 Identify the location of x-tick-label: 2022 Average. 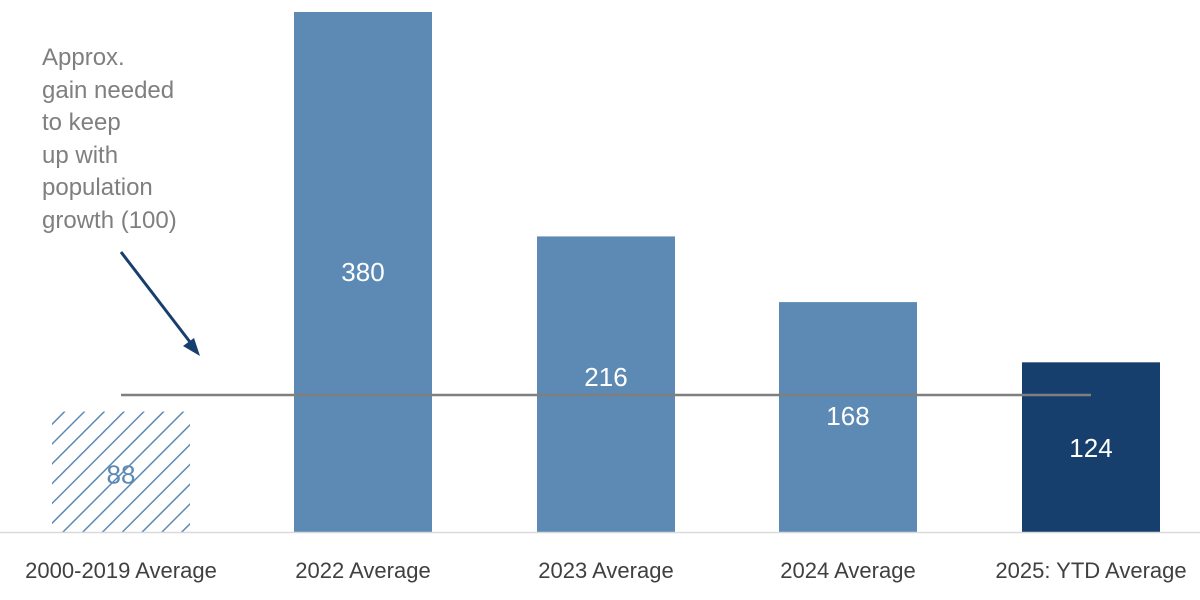
(362, 570).